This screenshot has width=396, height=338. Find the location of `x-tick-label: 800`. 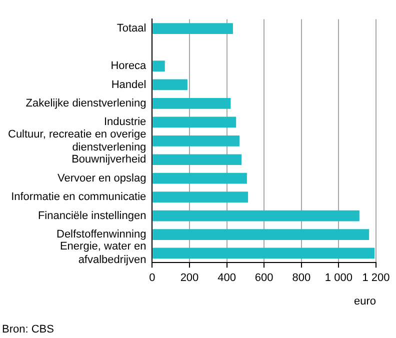

x-tick-label: 800 is located at coordinates (301, 278).